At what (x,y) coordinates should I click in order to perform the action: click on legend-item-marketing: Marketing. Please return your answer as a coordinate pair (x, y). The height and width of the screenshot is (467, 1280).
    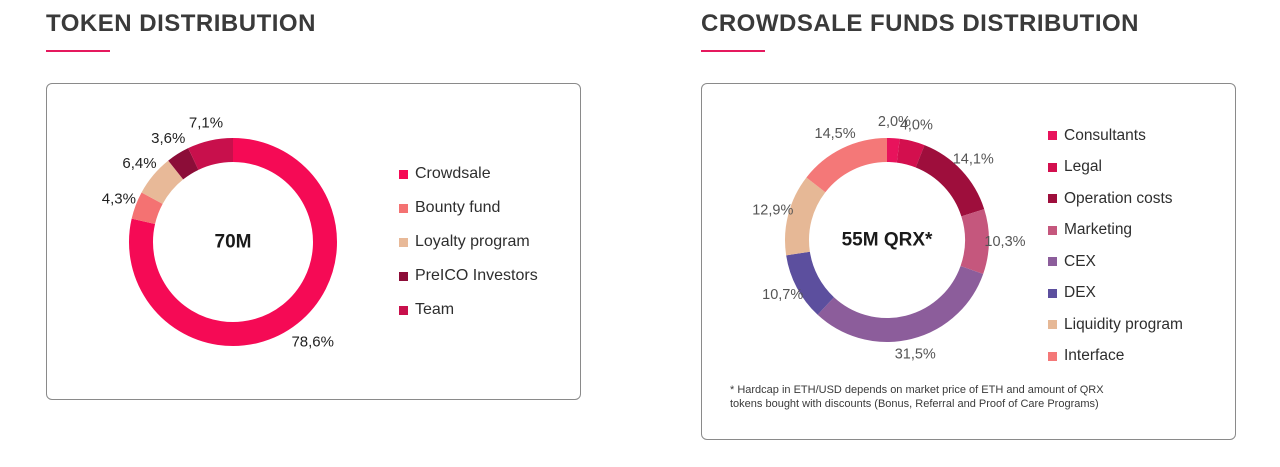
    Looking at the image, I should click on (1115, 231).